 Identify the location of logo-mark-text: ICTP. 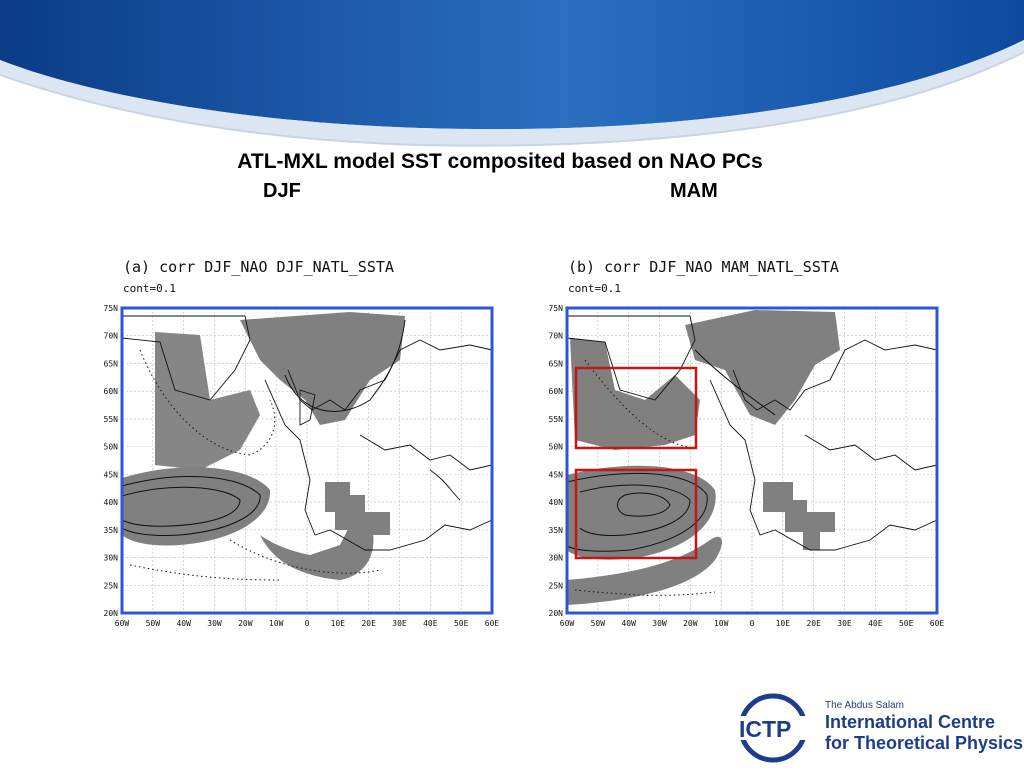
(765, 729).